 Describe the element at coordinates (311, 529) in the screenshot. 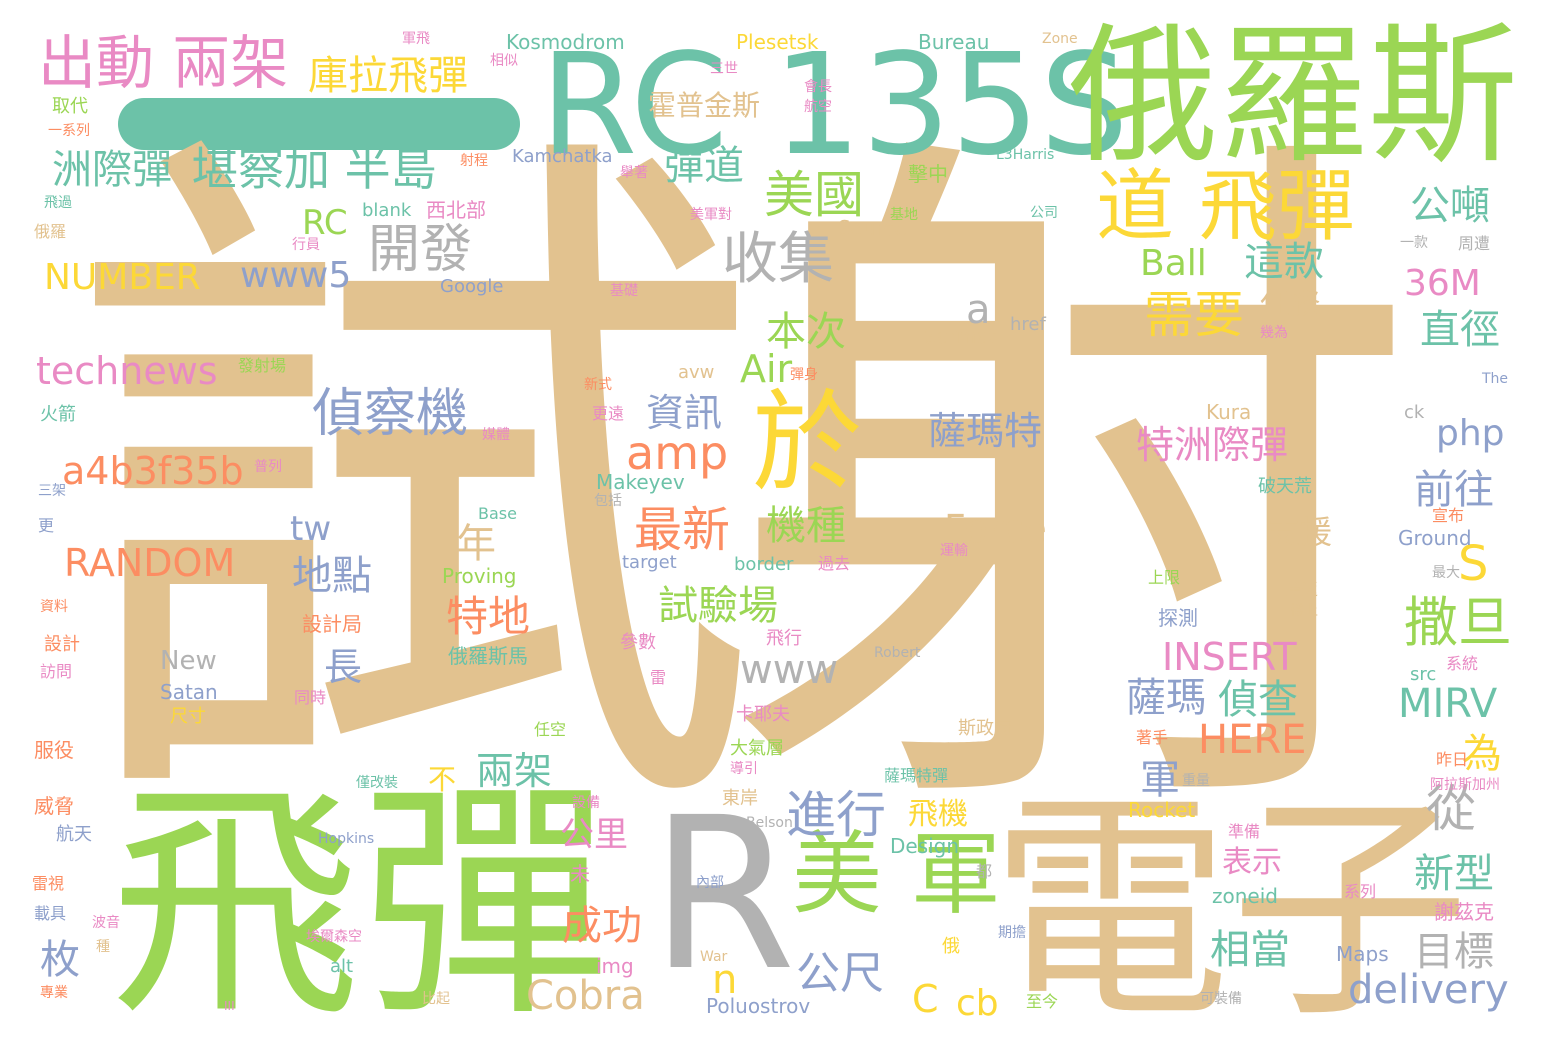

I see `w-tw: tw` at that location.